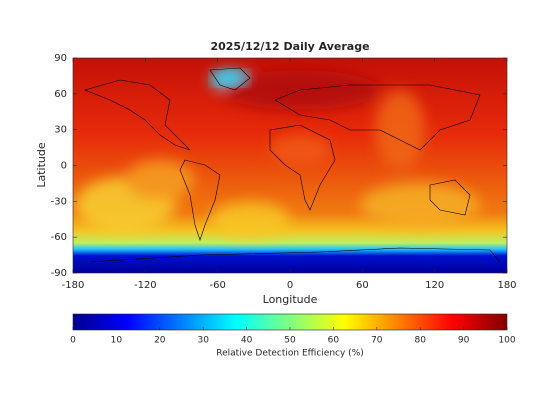  I want to click on x-tick-label: 0, so click(290, 285).